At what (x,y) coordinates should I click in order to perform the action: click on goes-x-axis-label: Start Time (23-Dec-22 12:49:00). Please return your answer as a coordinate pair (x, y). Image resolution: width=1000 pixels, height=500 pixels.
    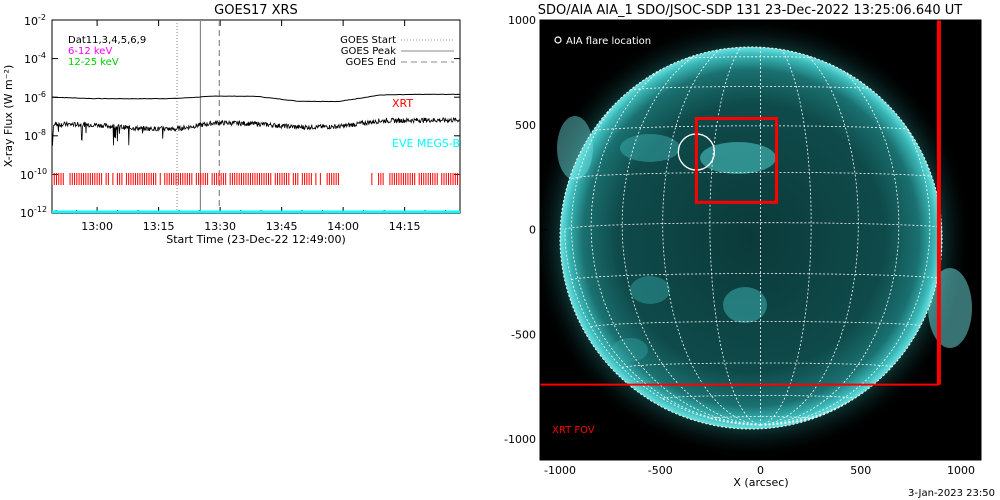
    Looking at the image, I should click on (256, 239).